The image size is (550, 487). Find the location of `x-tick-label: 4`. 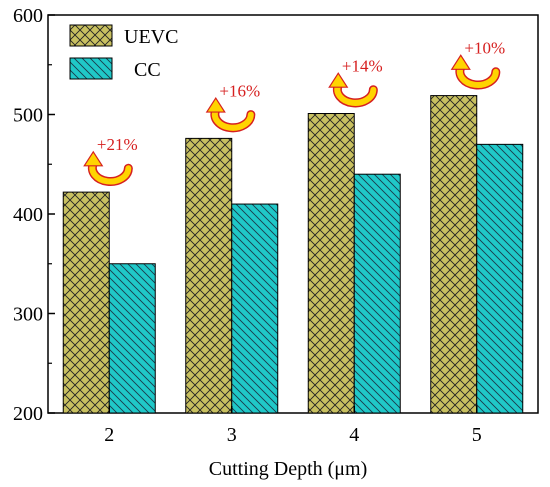

x-tick-label: 4 is located at coordinates (354, 435).